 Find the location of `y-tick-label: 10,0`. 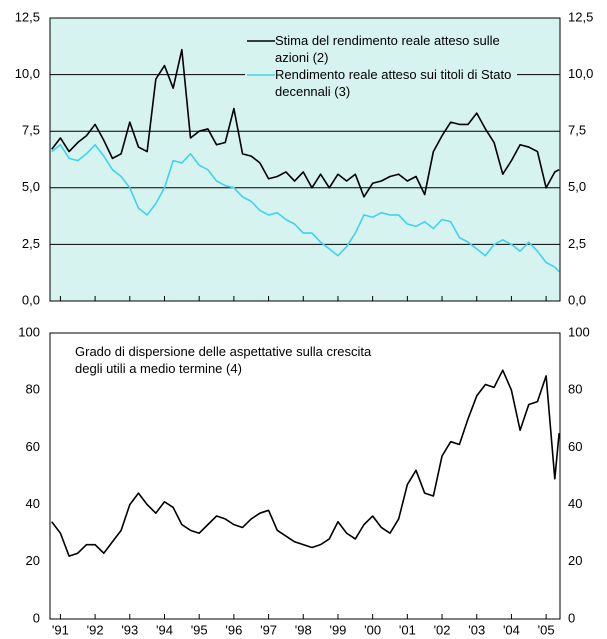

y-tick-label: 10,0 is located at coordinates (27, 73).